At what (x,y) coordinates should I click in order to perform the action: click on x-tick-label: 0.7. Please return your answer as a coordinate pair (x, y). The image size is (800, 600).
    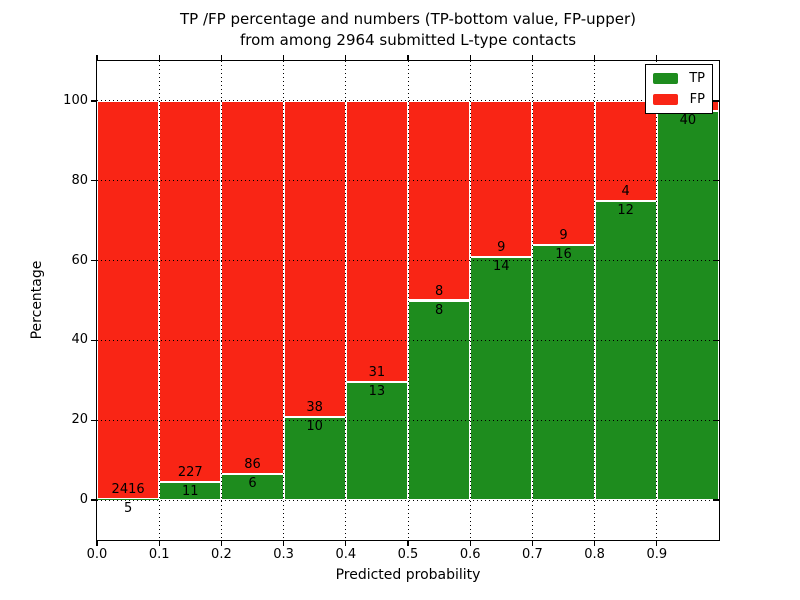
    Looking at the image, I should click on (532, 554).